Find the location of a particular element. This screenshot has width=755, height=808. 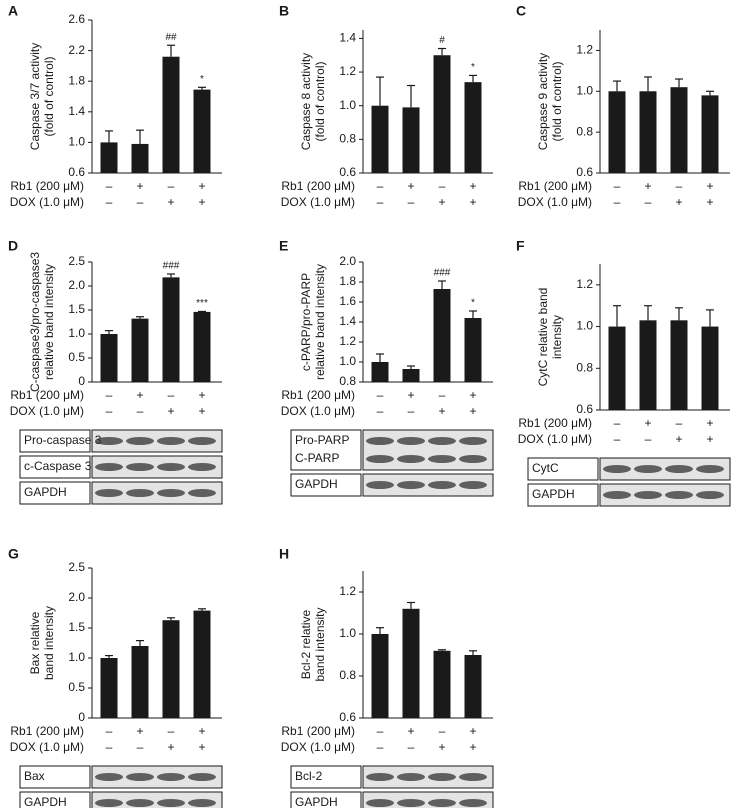

blot-label: c-Caspase 3 is located at coordinates (58, 466).